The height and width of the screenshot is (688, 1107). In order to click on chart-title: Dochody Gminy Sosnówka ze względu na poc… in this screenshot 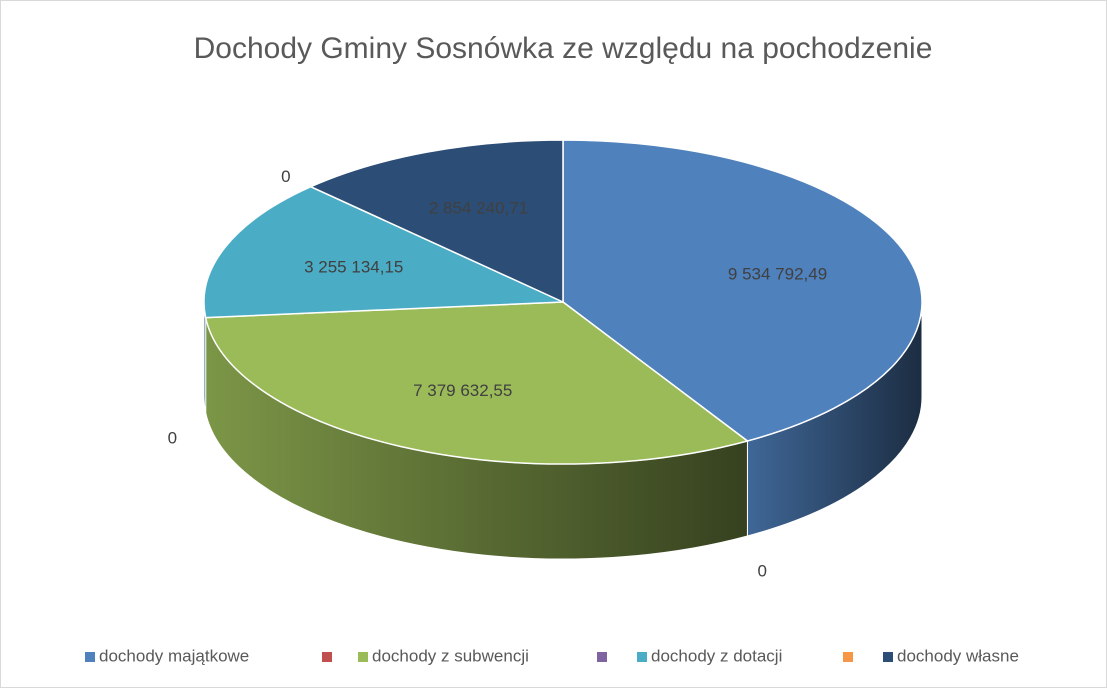, I will do `click(563, 48)`.